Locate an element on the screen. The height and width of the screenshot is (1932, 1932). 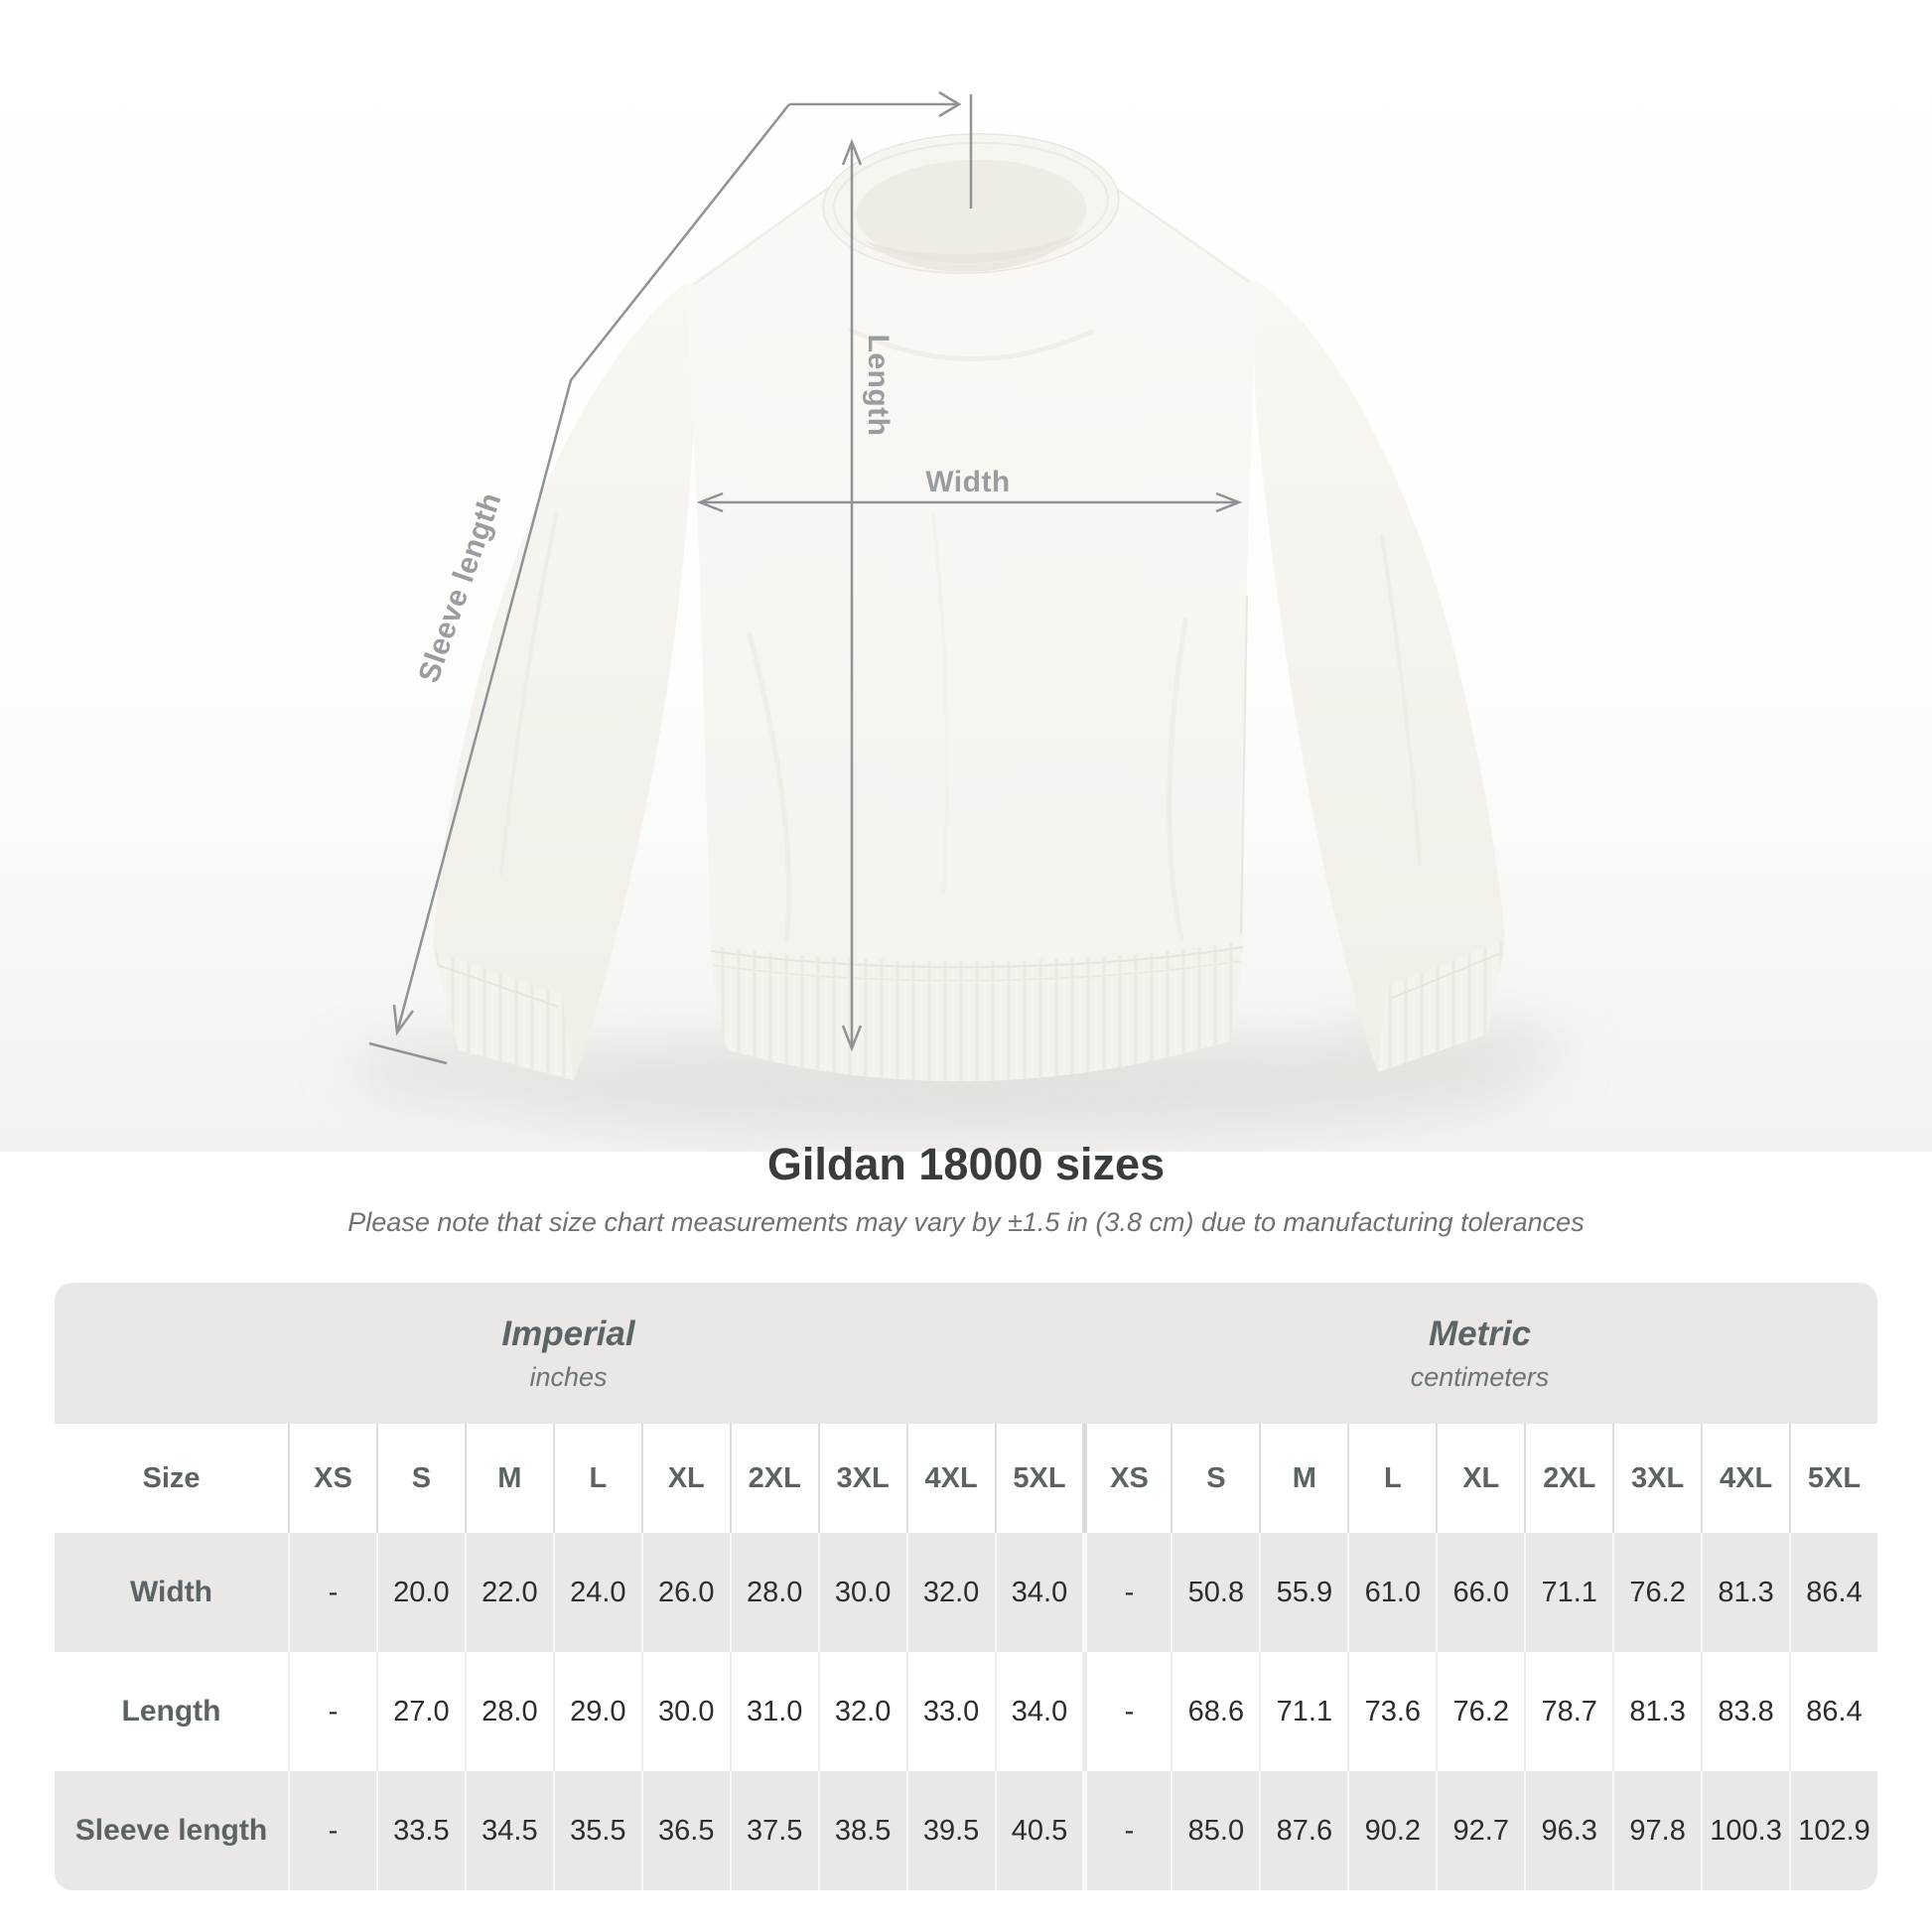
left-cuff is located at coordinates (504, 1016).